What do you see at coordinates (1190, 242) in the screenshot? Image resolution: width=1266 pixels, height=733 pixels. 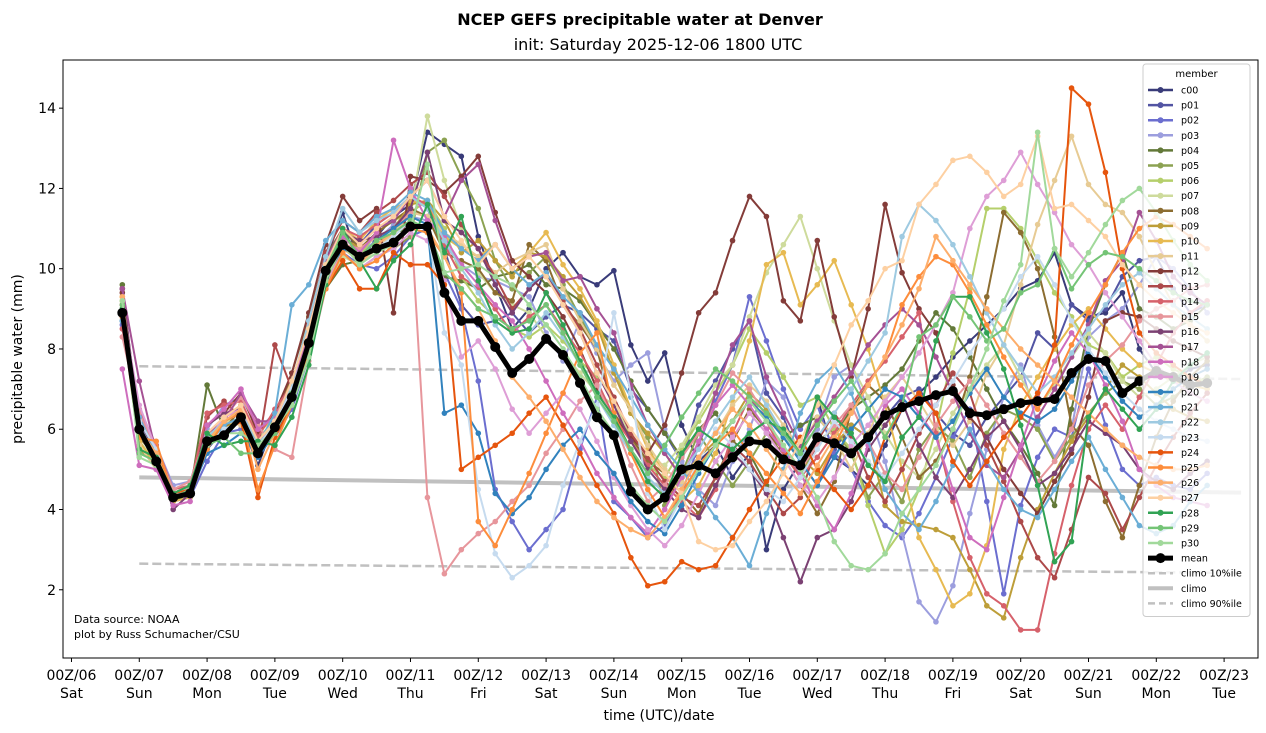 I see `legend-label: p10` at bounding box center [1190, 242].